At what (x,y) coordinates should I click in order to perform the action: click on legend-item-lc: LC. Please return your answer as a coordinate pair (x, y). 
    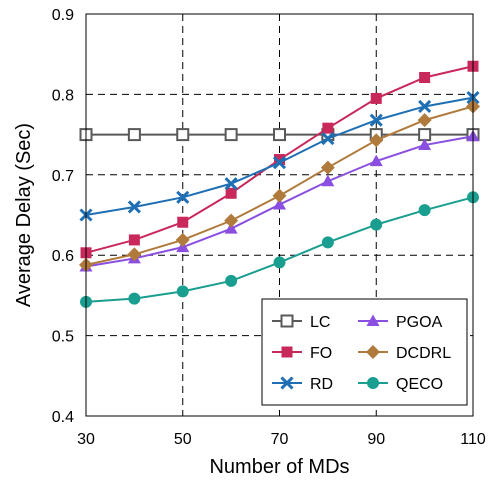
    Looking at the image, I should click on (301, 322).